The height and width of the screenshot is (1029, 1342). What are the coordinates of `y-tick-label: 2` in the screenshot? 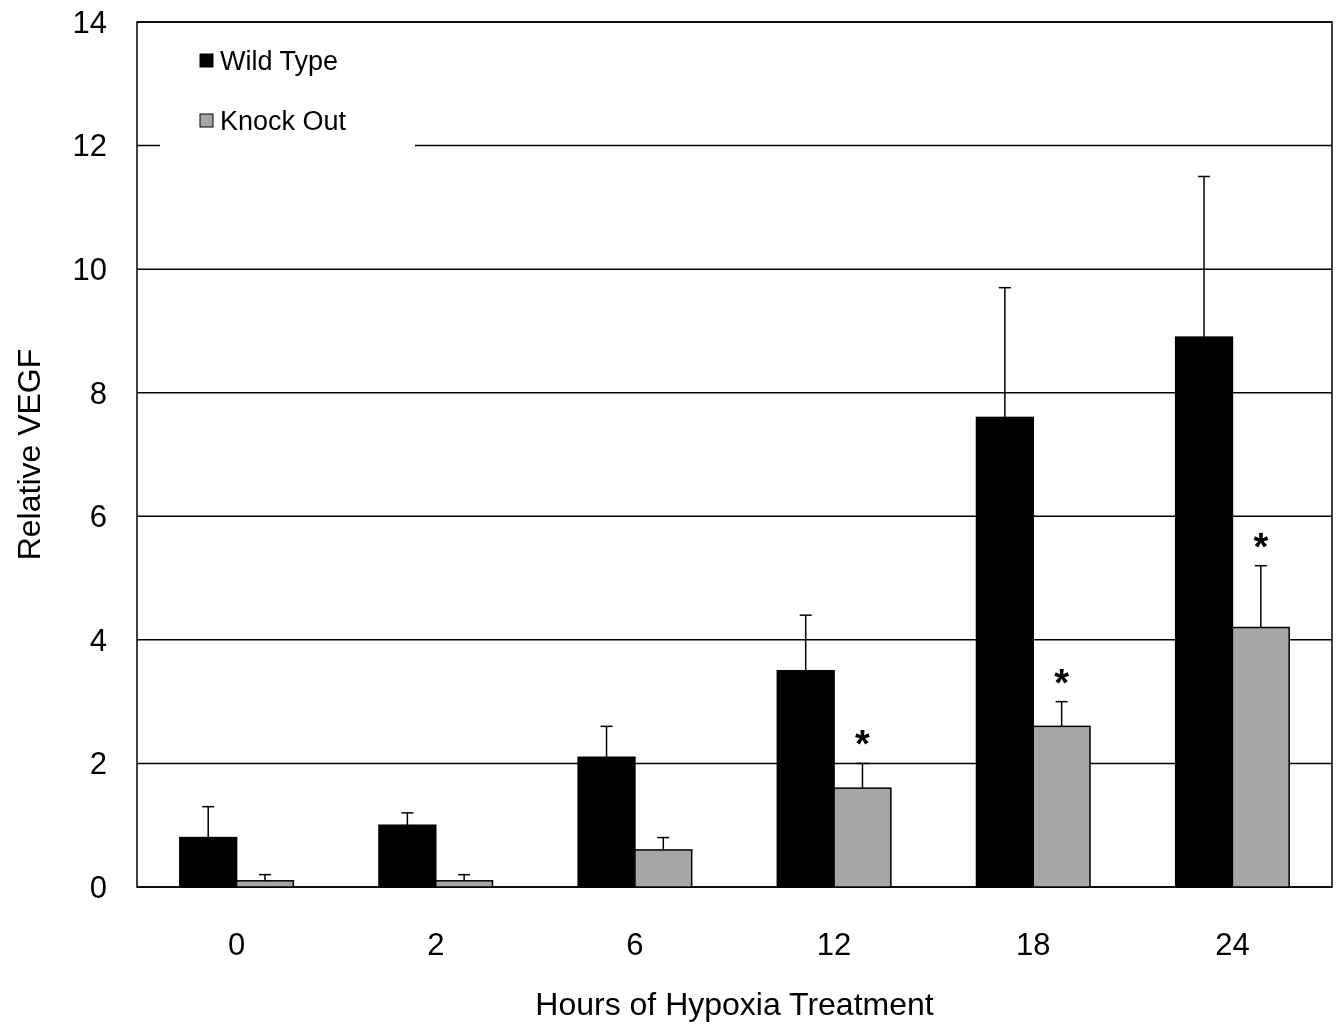 It's located at (98, 764).